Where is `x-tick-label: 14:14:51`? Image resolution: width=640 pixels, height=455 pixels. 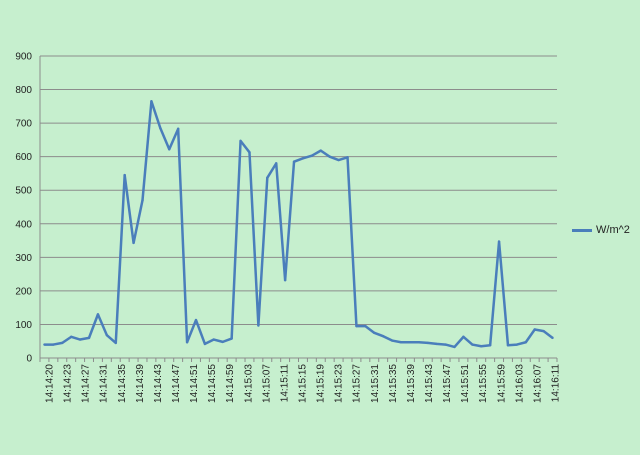 x-tick-label: 14:14:51 is located at coordinates (194, 383).